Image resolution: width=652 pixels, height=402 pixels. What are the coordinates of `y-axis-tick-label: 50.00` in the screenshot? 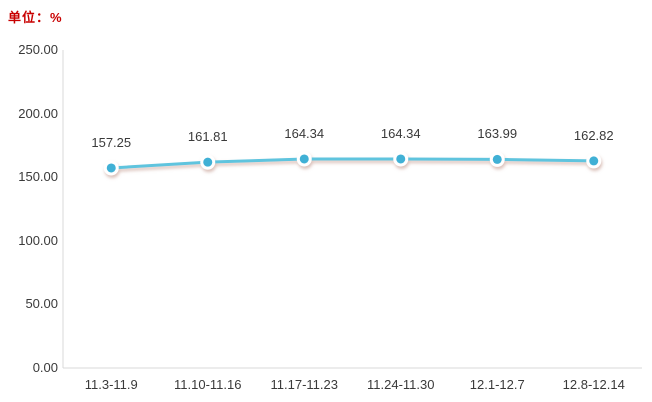 It's located at (41, 304).